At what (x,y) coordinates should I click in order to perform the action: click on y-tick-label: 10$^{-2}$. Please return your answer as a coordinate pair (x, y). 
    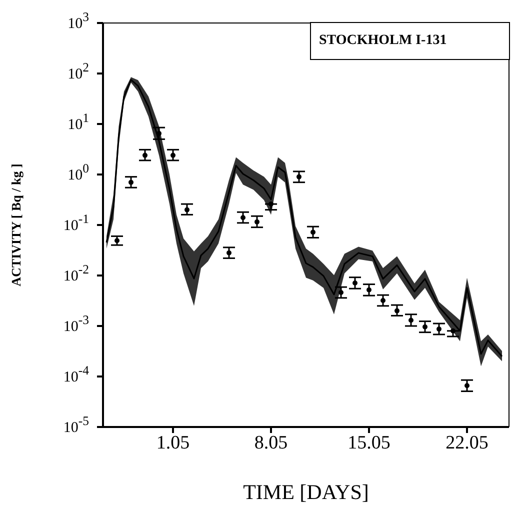
    Looking at the image, I should click on (76, 273).